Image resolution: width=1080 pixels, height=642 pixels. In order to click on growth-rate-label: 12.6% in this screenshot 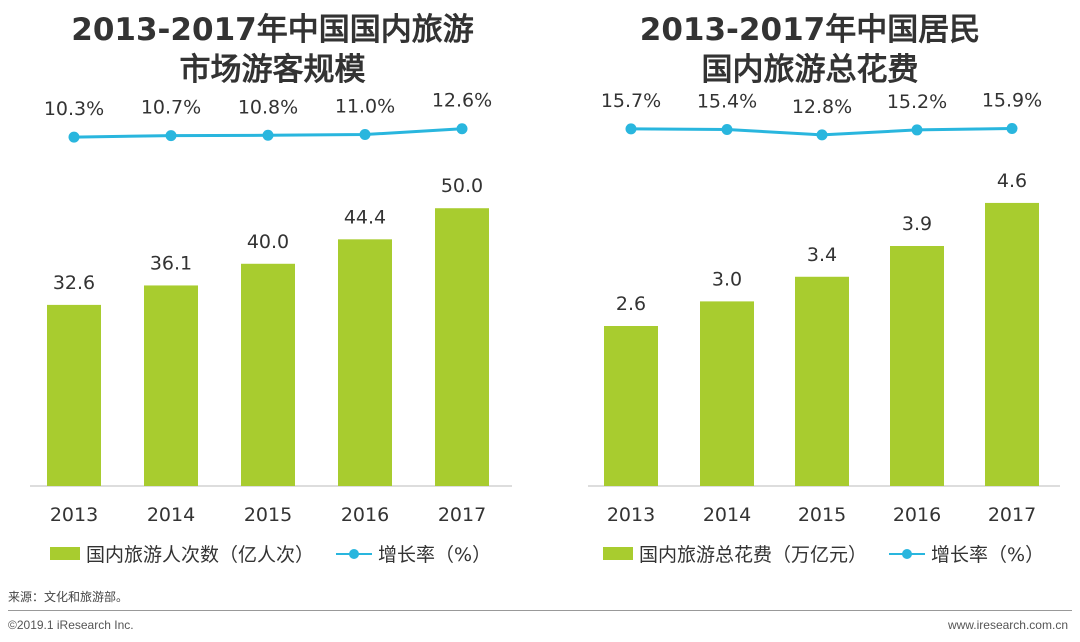, I will do `click(462, 101)`.